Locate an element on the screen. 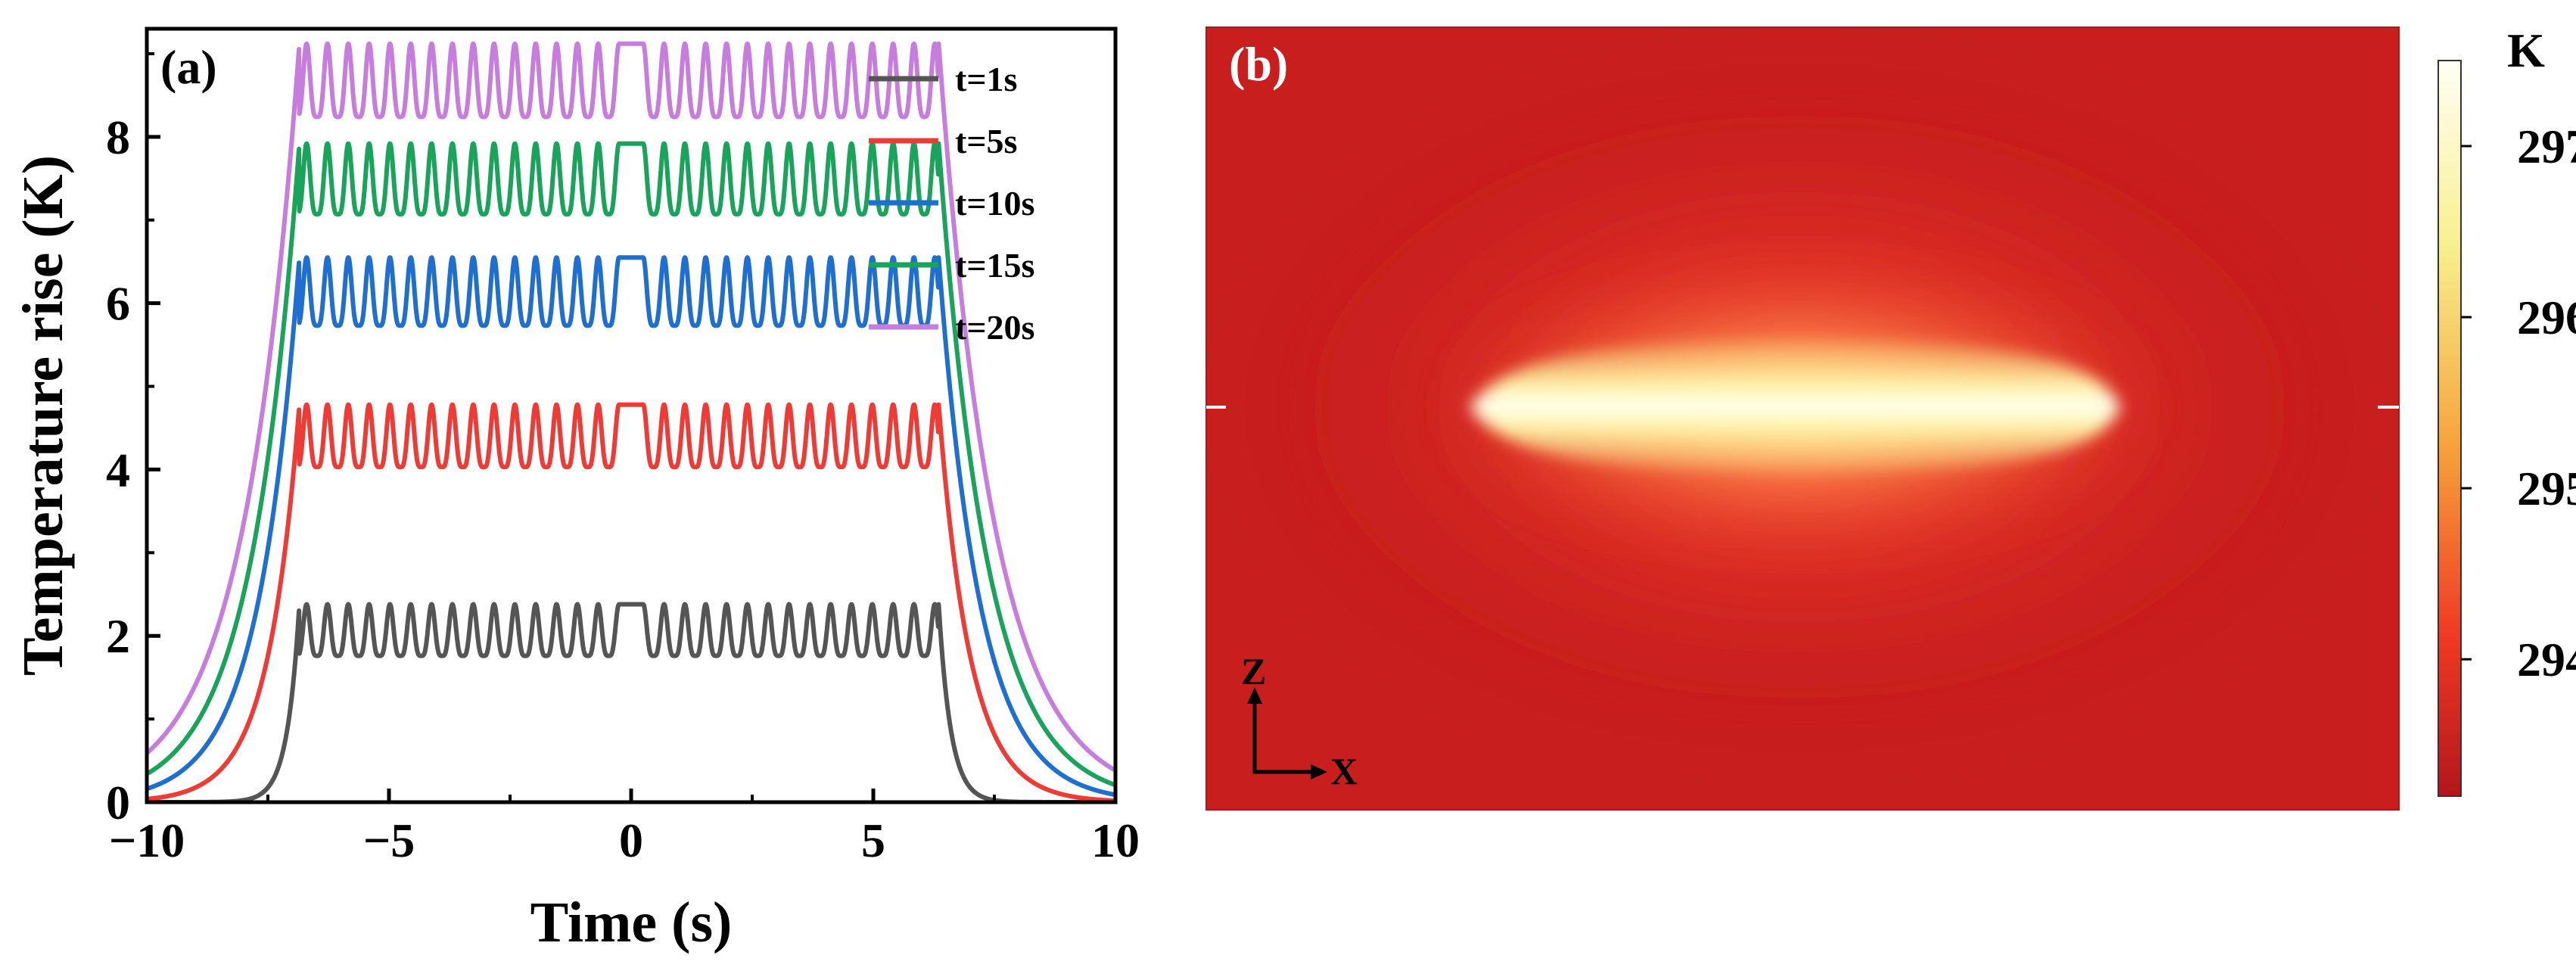 This screenshot has height=977, width=2576. y-tick-label: 0 is located at coordinates (118, 802).